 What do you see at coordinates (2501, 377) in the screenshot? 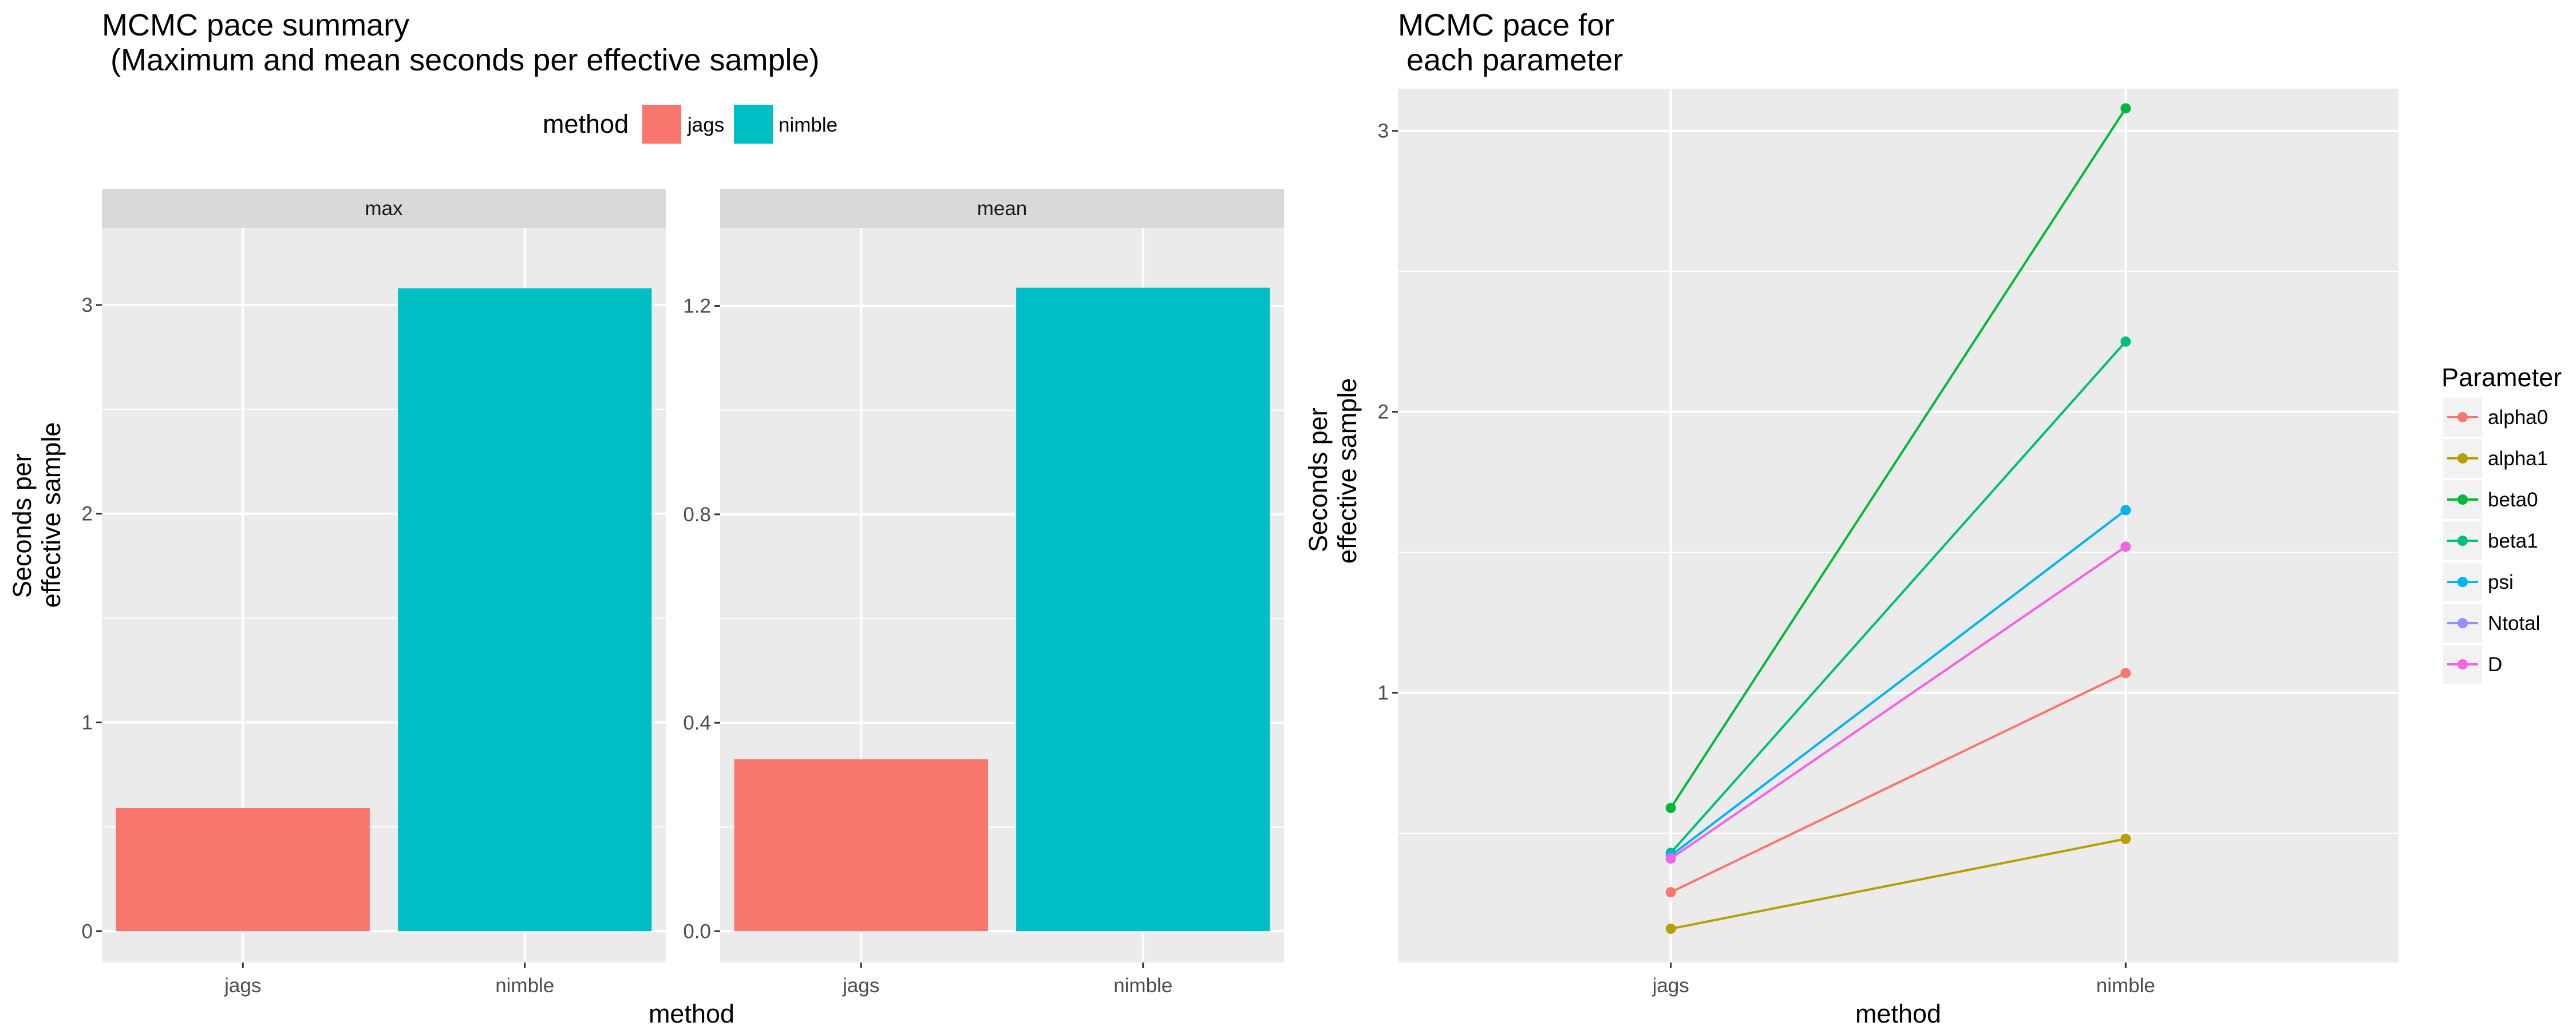
I see `right-legend-title: Parameter` at bounding box center [2501, 377].